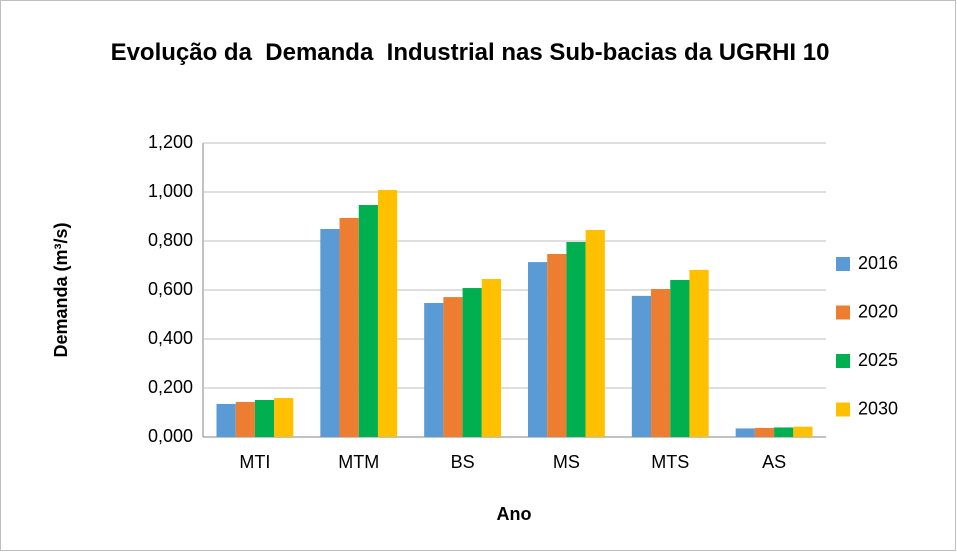  What do you see at coordinates (463, 462) in the screenshot?
I see `x-tick-label: BS` at bounding box center [463, 462].